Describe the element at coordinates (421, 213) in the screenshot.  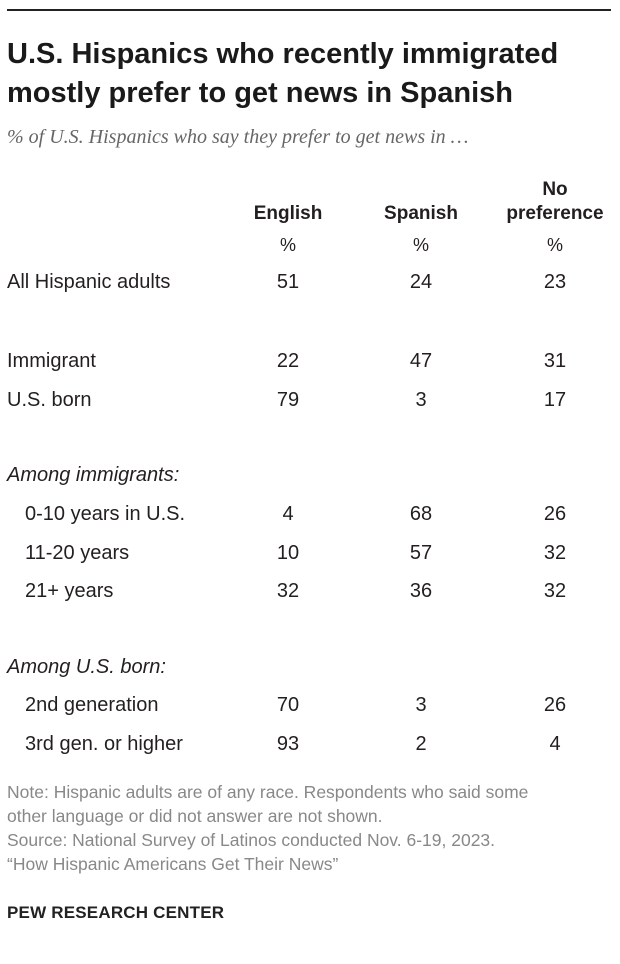
I see `column-header-spanish: Spanish` at that location.